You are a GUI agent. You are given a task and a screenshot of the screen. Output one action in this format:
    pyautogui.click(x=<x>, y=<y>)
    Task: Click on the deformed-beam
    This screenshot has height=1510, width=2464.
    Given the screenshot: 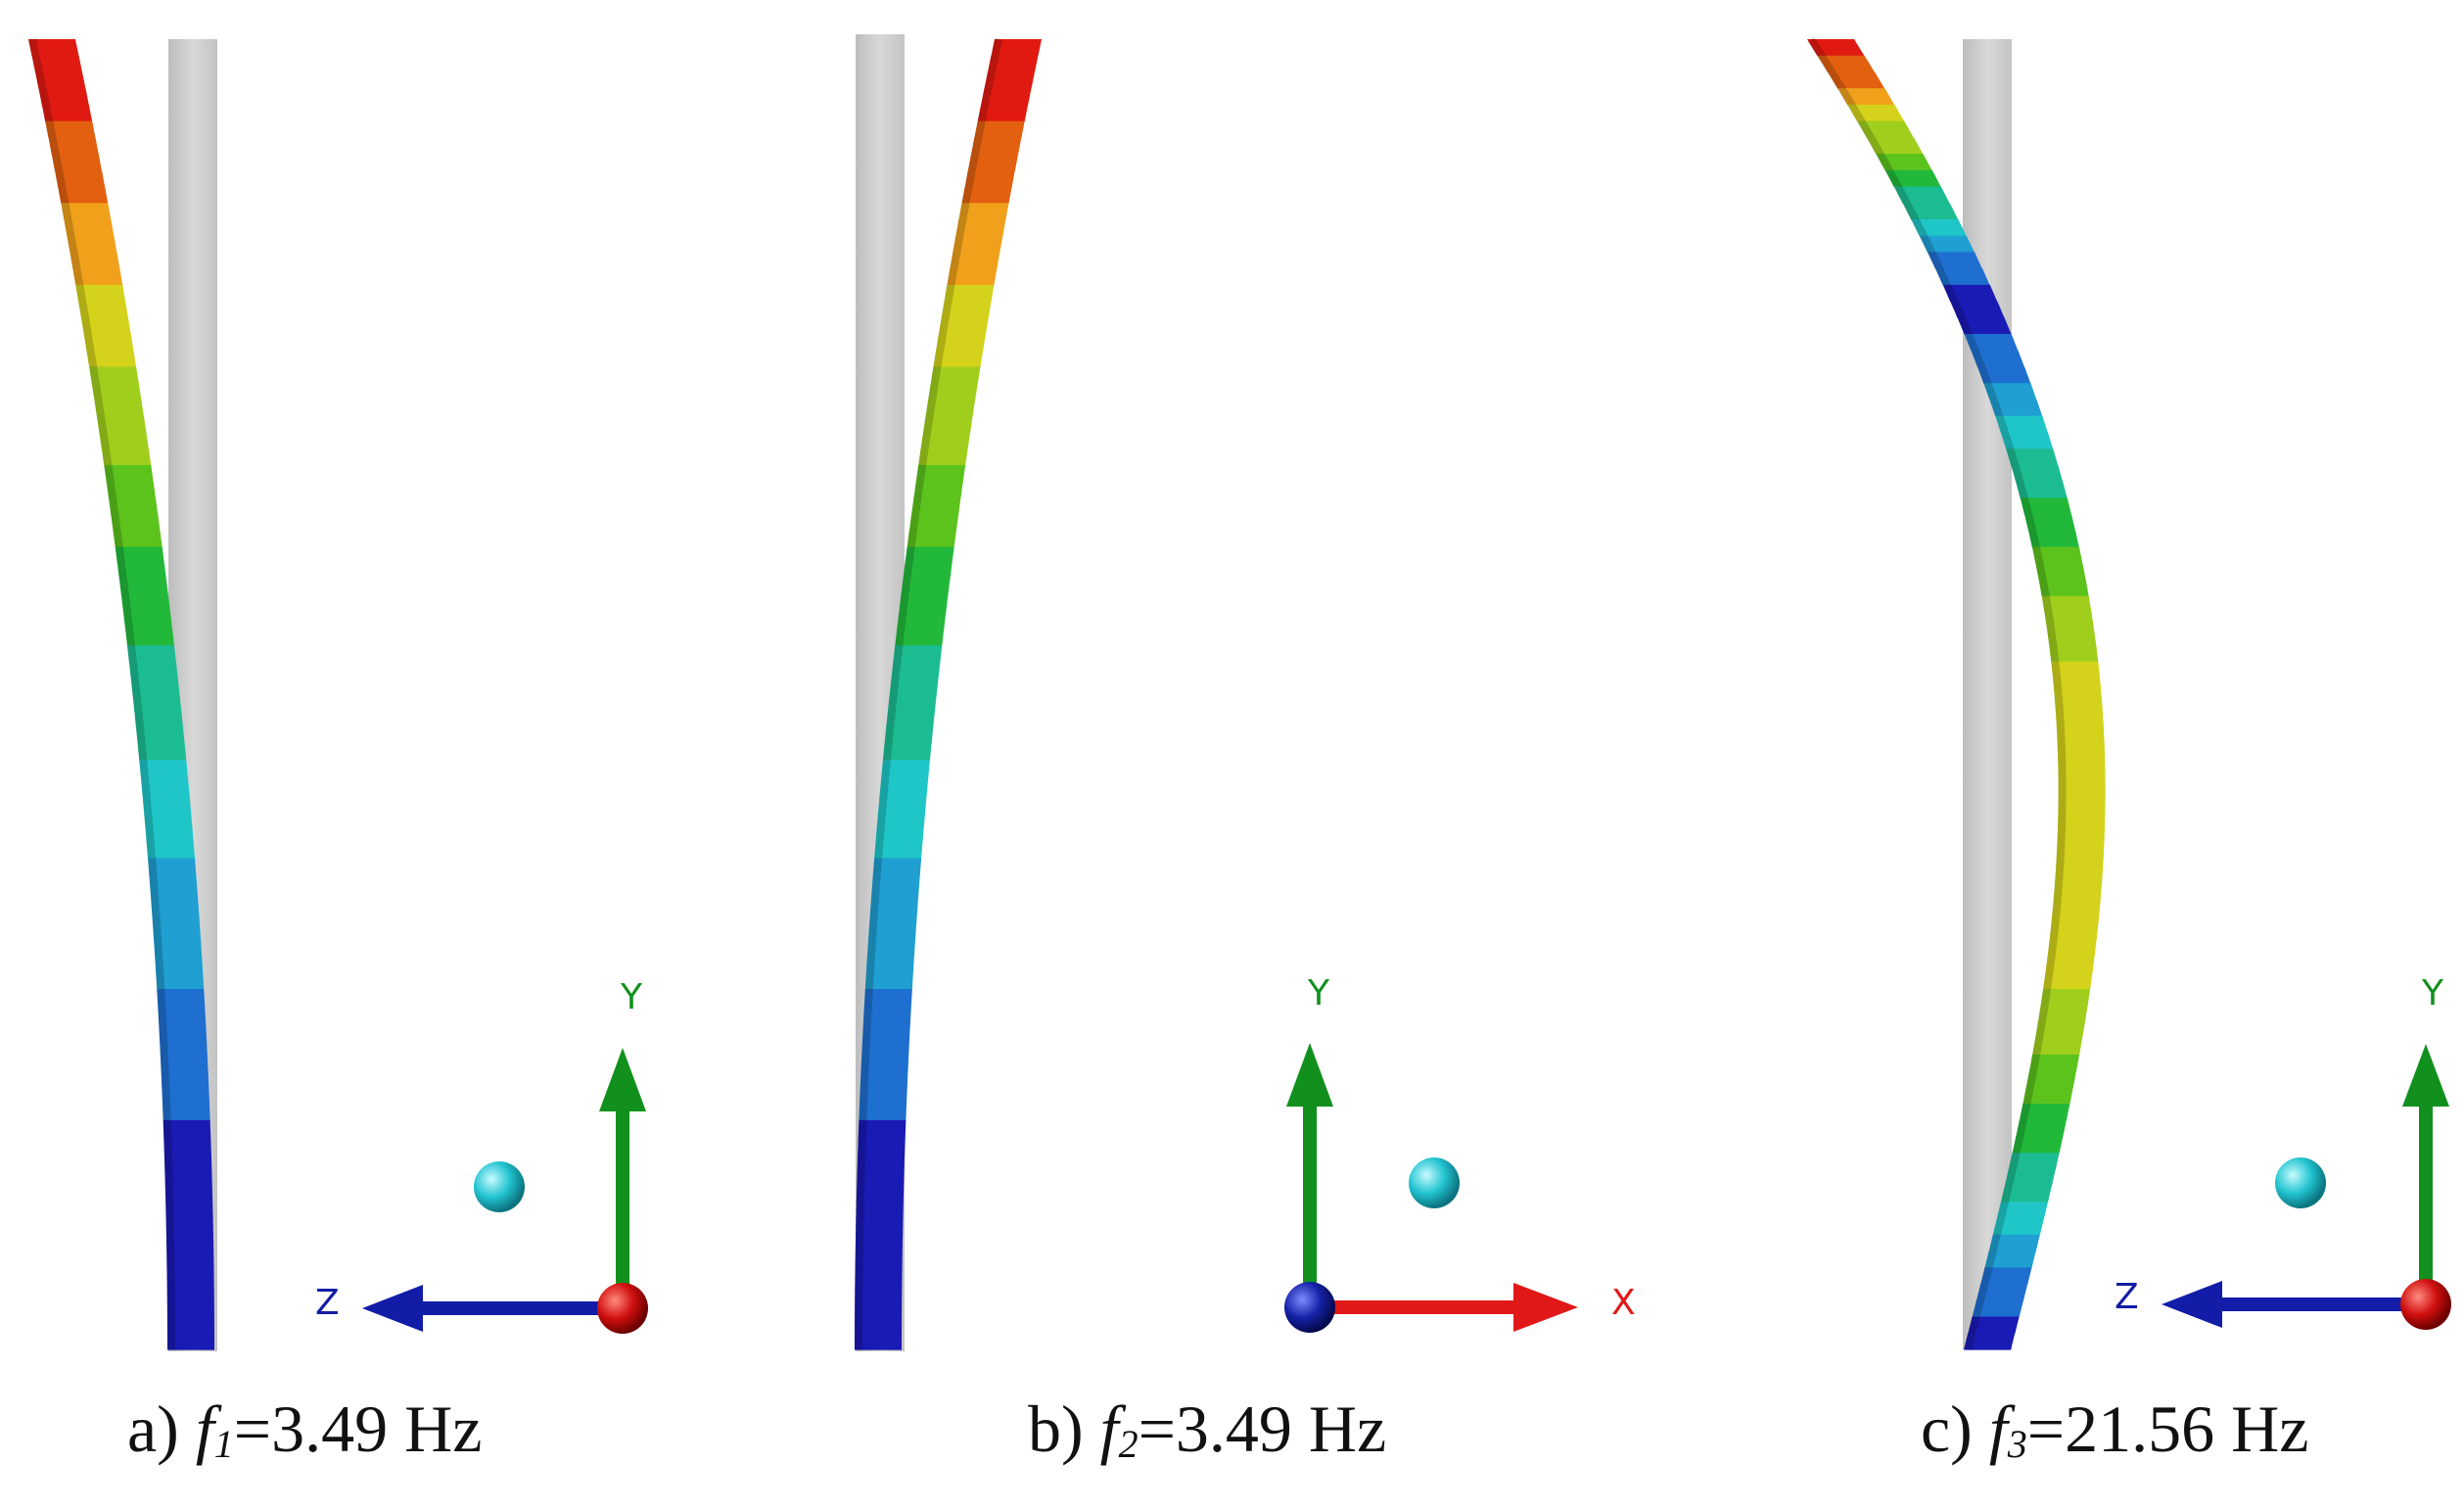 What is the action you would take?
    pyautogui.click(x=121, y=694)
    